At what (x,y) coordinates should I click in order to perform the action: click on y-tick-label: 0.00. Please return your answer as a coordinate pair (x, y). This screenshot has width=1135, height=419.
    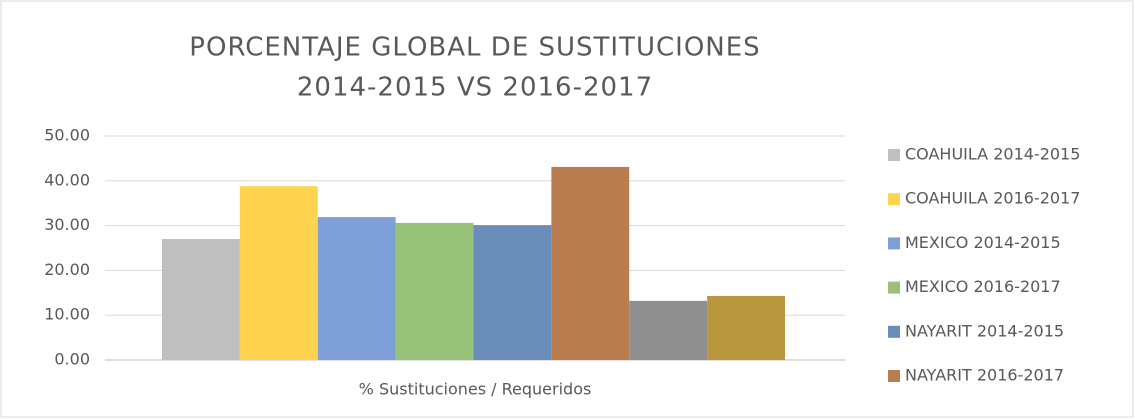
    Looking at the image, I should click on (72, 359).